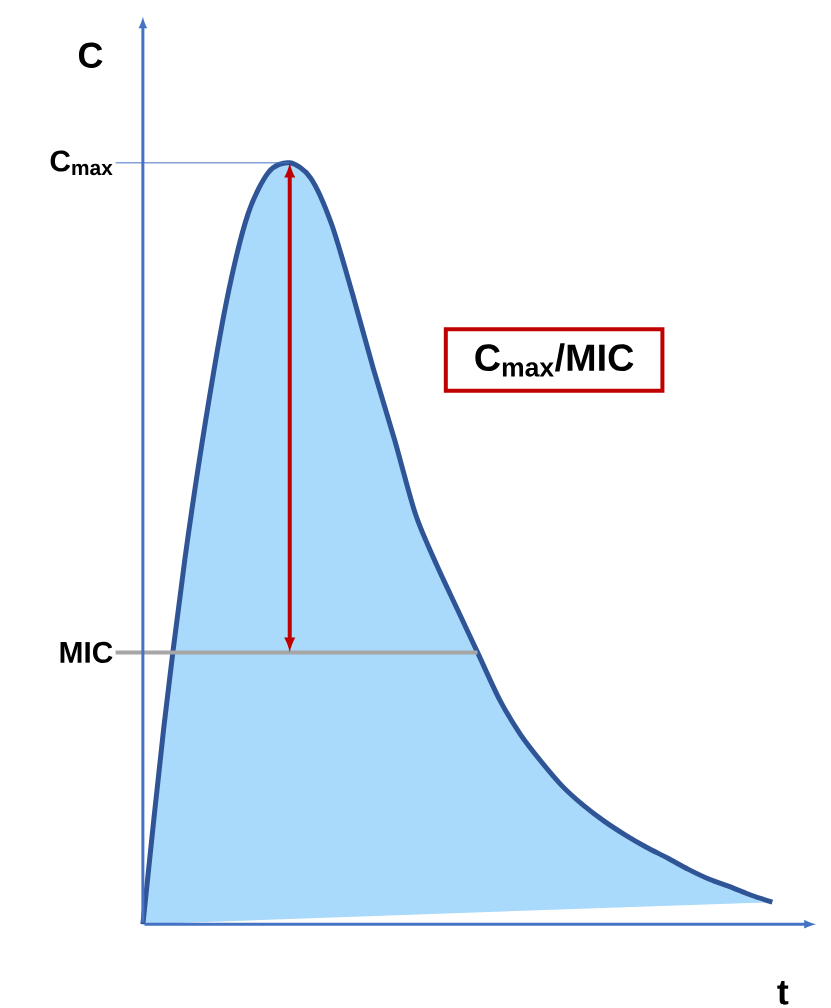 The height and width of the screenshot is (1008, 831). I want to click on ref-line-label: C$_{max}$, so click(81, 163).